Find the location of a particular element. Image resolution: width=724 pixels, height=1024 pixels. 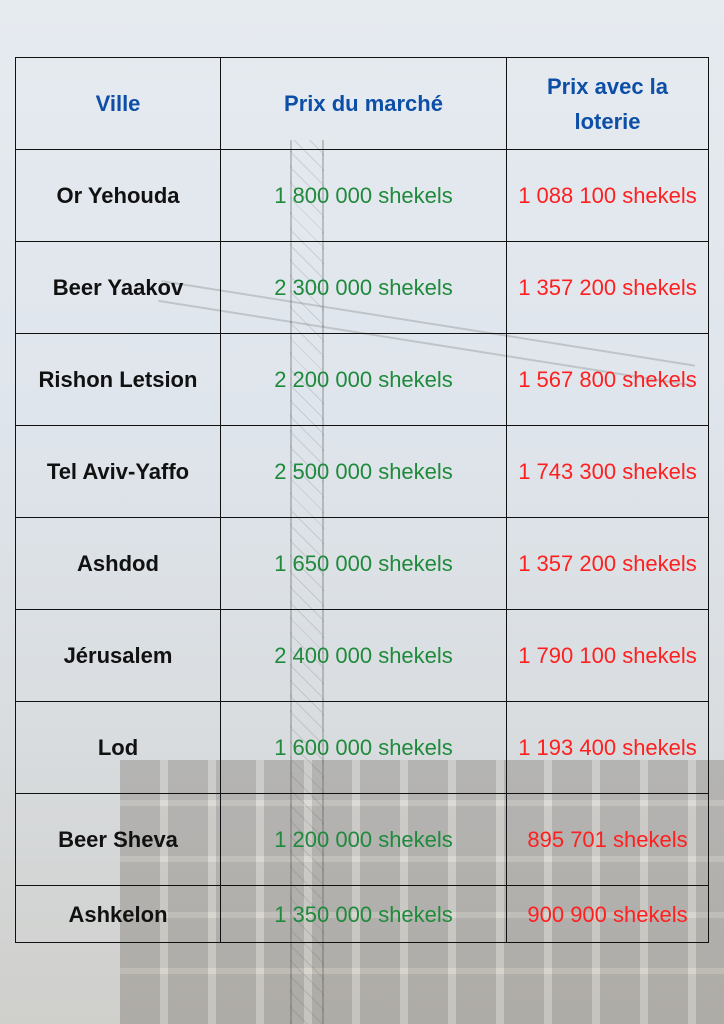

city-cell: Ashdod is located at coordinates (118, 563).